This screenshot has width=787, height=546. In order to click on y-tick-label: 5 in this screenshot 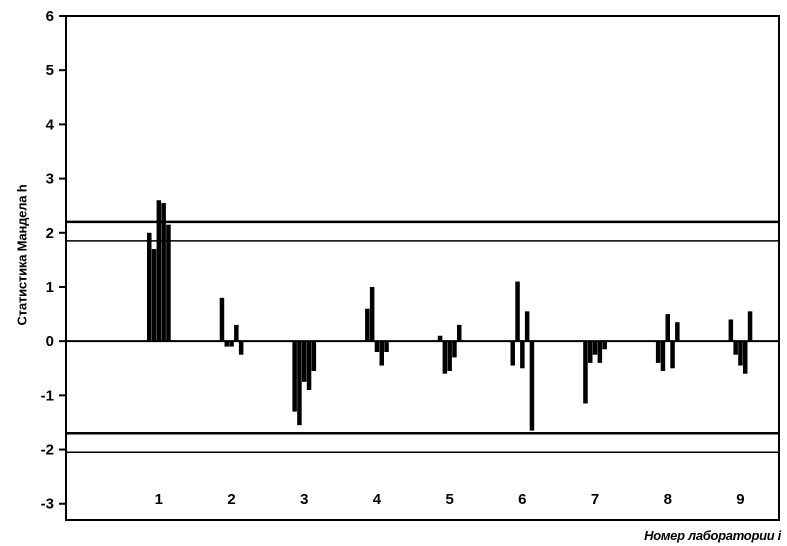, I will do `click(50, 70)`.